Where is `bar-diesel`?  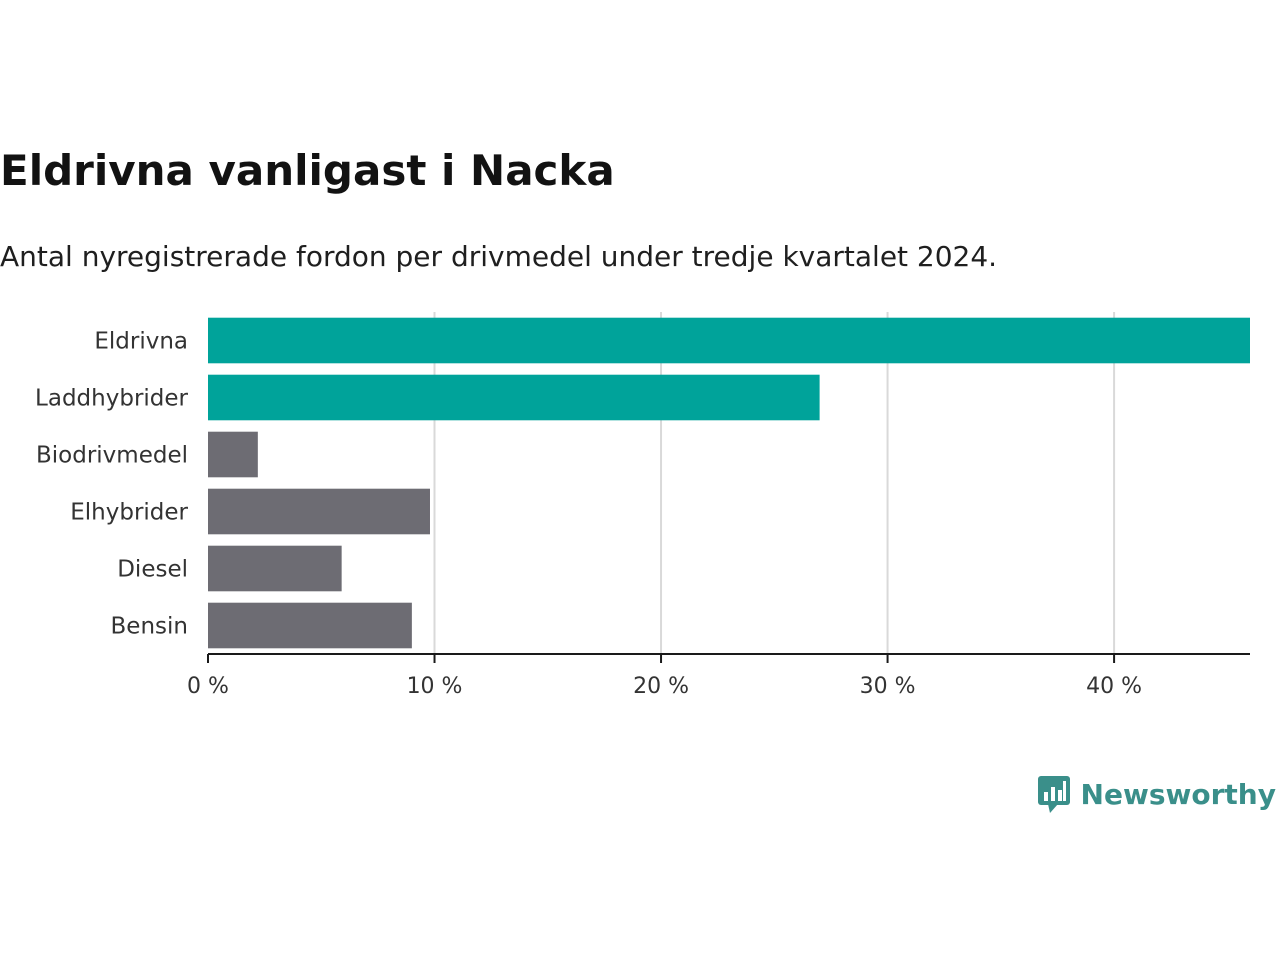 bar-diesel is located at coordinates (275, 568).